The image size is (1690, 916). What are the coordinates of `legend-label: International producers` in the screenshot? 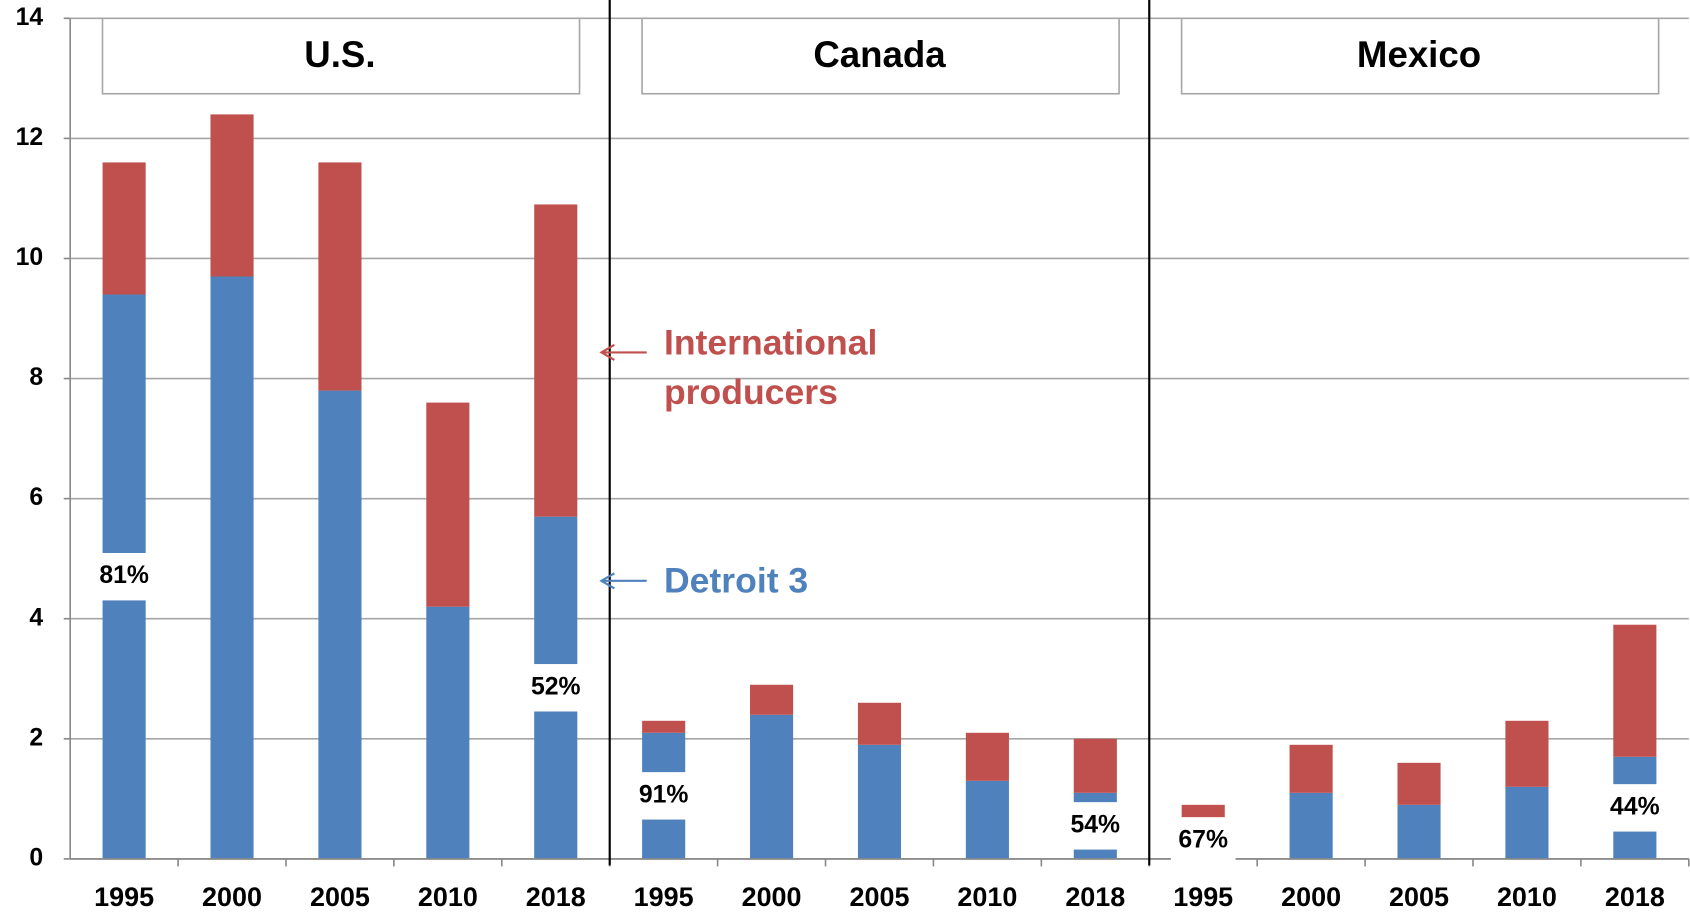 It's located at (770, 367).